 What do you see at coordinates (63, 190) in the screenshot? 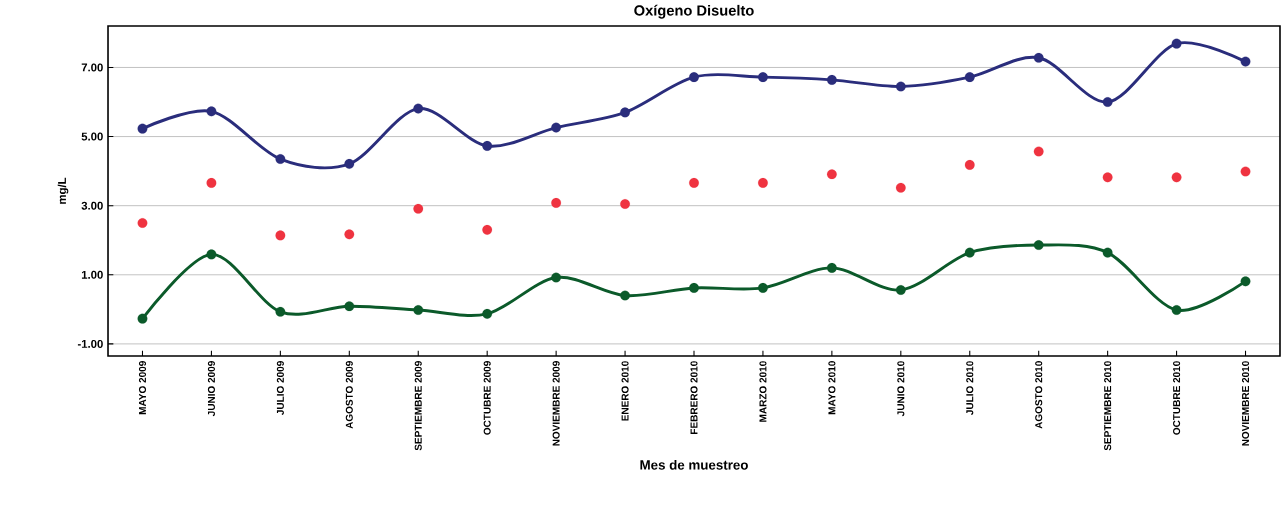
I see `y-axis-title: mg/L` at bounding box center [63, 190].